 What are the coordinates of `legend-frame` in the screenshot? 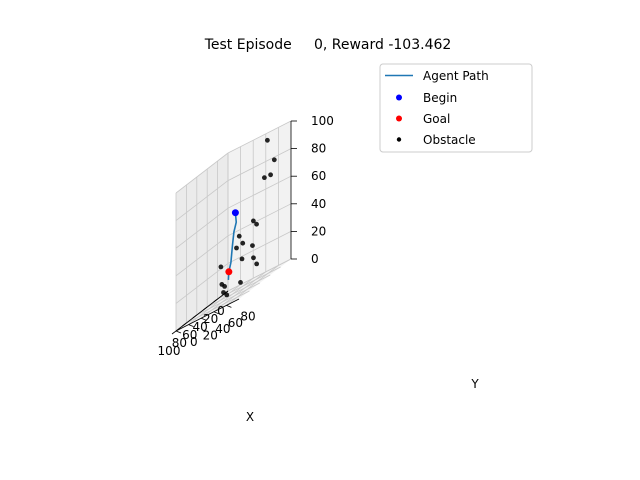 It's located at (456, 108).